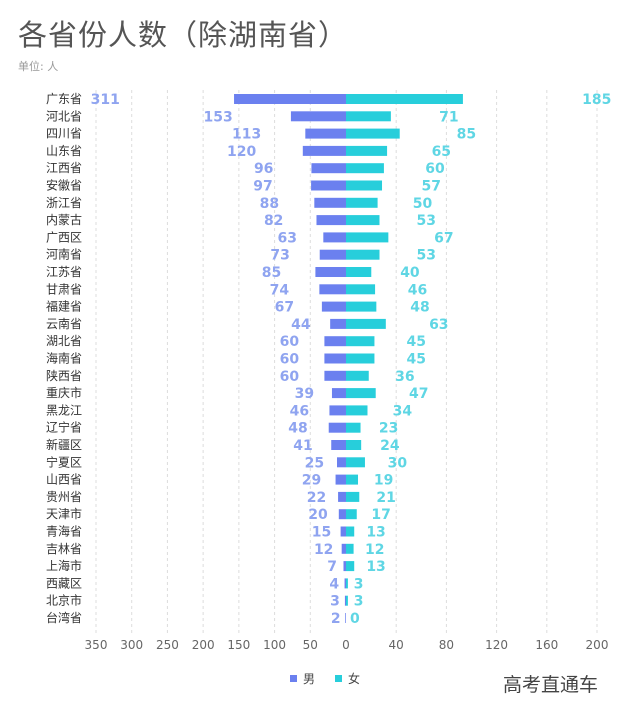 The height and width of the screenshot is (722, 640). I want to click on data-label-male: 41, so click(302, 446).